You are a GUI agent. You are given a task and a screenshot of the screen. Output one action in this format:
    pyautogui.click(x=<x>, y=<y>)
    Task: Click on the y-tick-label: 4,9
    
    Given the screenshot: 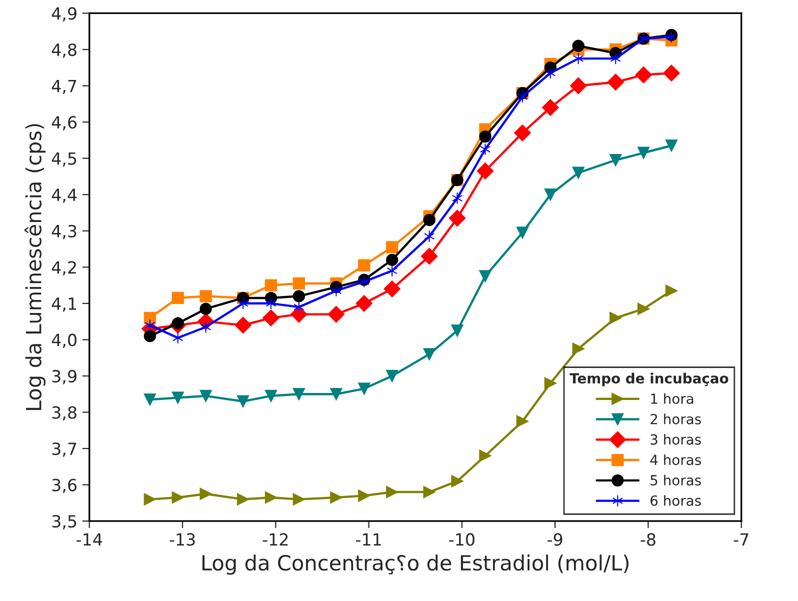 What is the action you would take?
    pyautogui.click(x=64, y=14)
    